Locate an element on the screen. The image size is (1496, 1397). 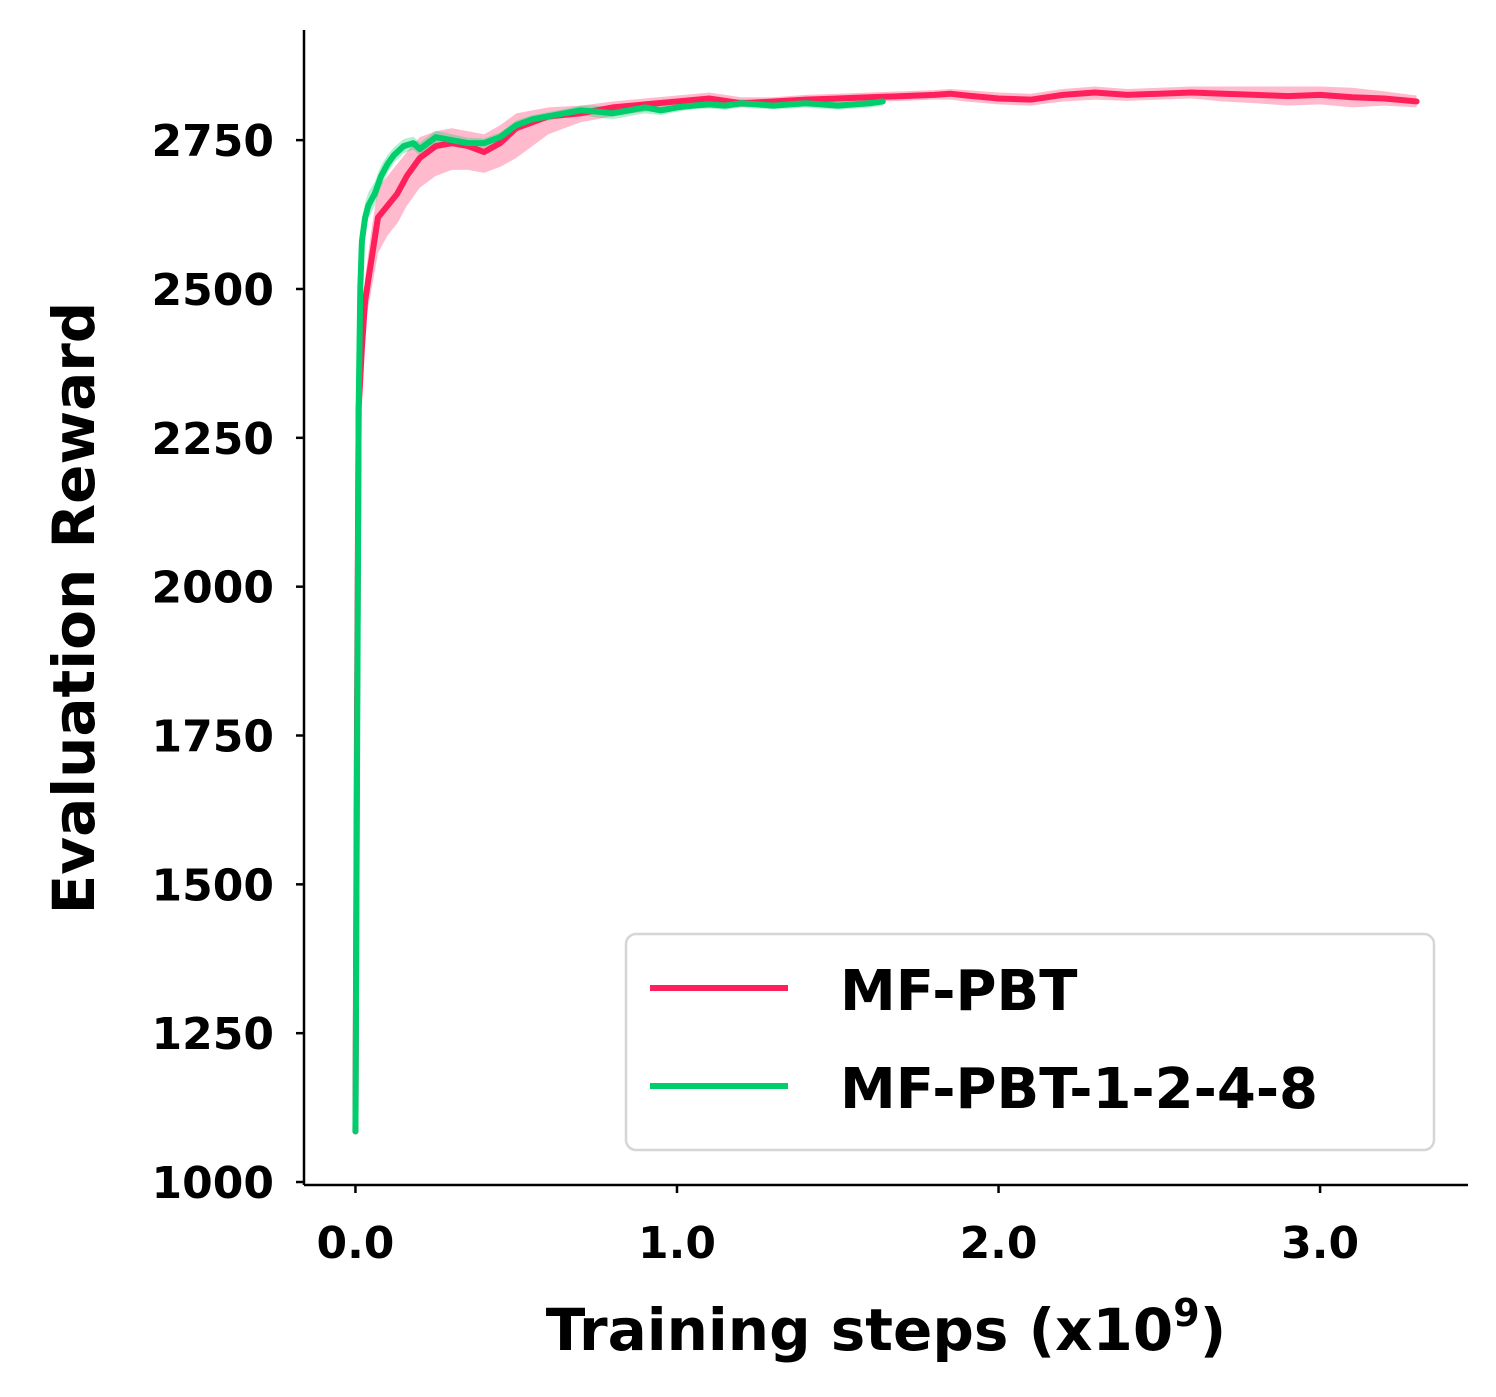
legend-label-mf-pbt-1-2-4-8: MF-PBT-1-2-4-8 is located at coordinates (1079, 1089).